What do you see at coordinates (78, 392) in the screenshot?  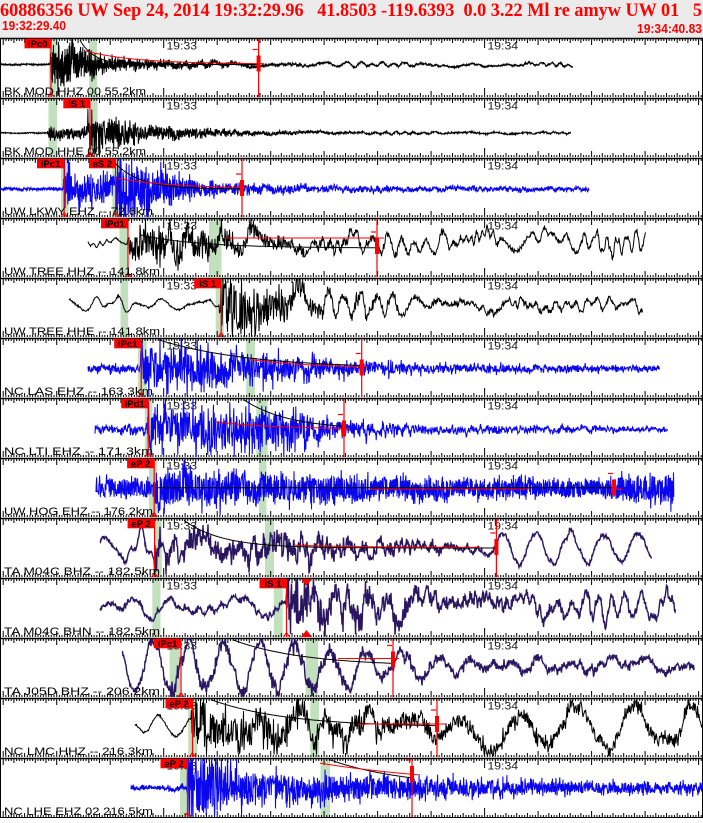 I see `svg-text: NC LAS EHZ -- 163.3km` at bounding box center [78, 392].